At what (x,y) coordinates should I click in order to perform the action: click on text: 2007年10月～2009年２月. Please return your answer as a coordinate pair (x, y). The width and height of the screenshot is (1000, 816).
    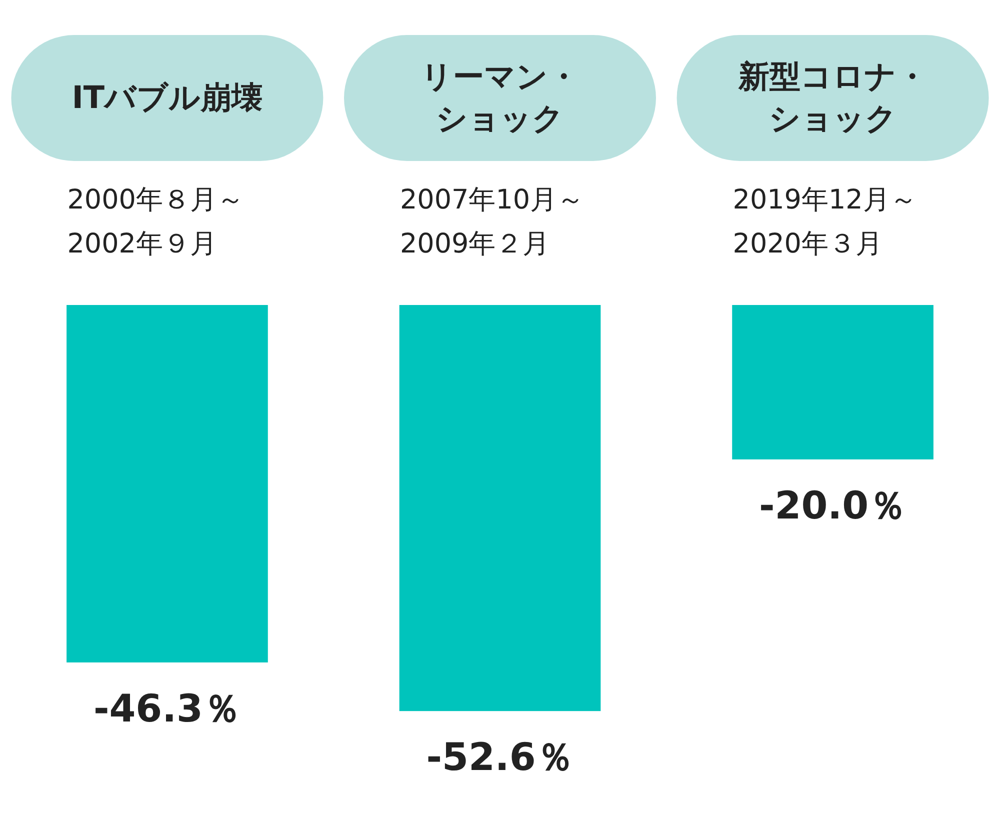
    Looking at the image, I should click on (492, 222).